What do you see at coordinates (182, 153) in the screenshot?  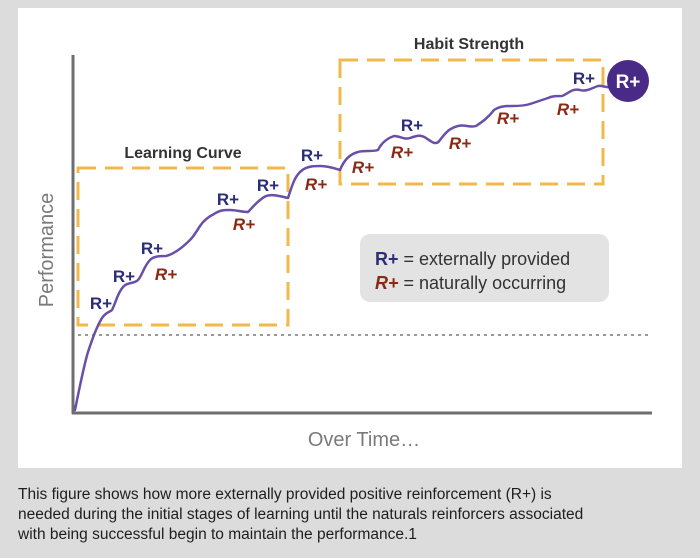 I see `learning-curve-title: Learning Curve` at bounding box center [182, 153].